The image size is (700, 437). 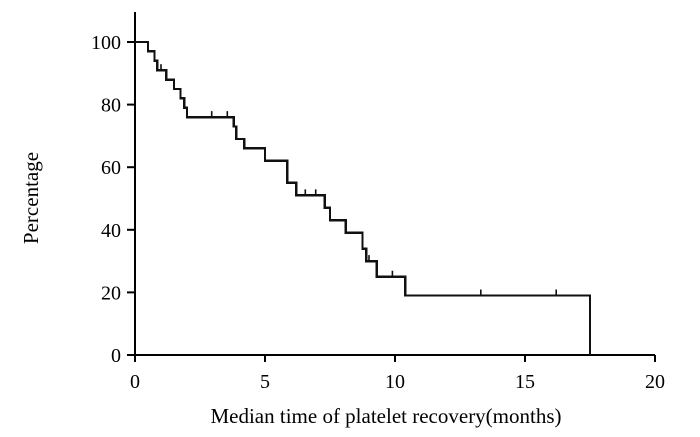 I want to click on y-axis-title: Percentage, so click(x=31, y=198).